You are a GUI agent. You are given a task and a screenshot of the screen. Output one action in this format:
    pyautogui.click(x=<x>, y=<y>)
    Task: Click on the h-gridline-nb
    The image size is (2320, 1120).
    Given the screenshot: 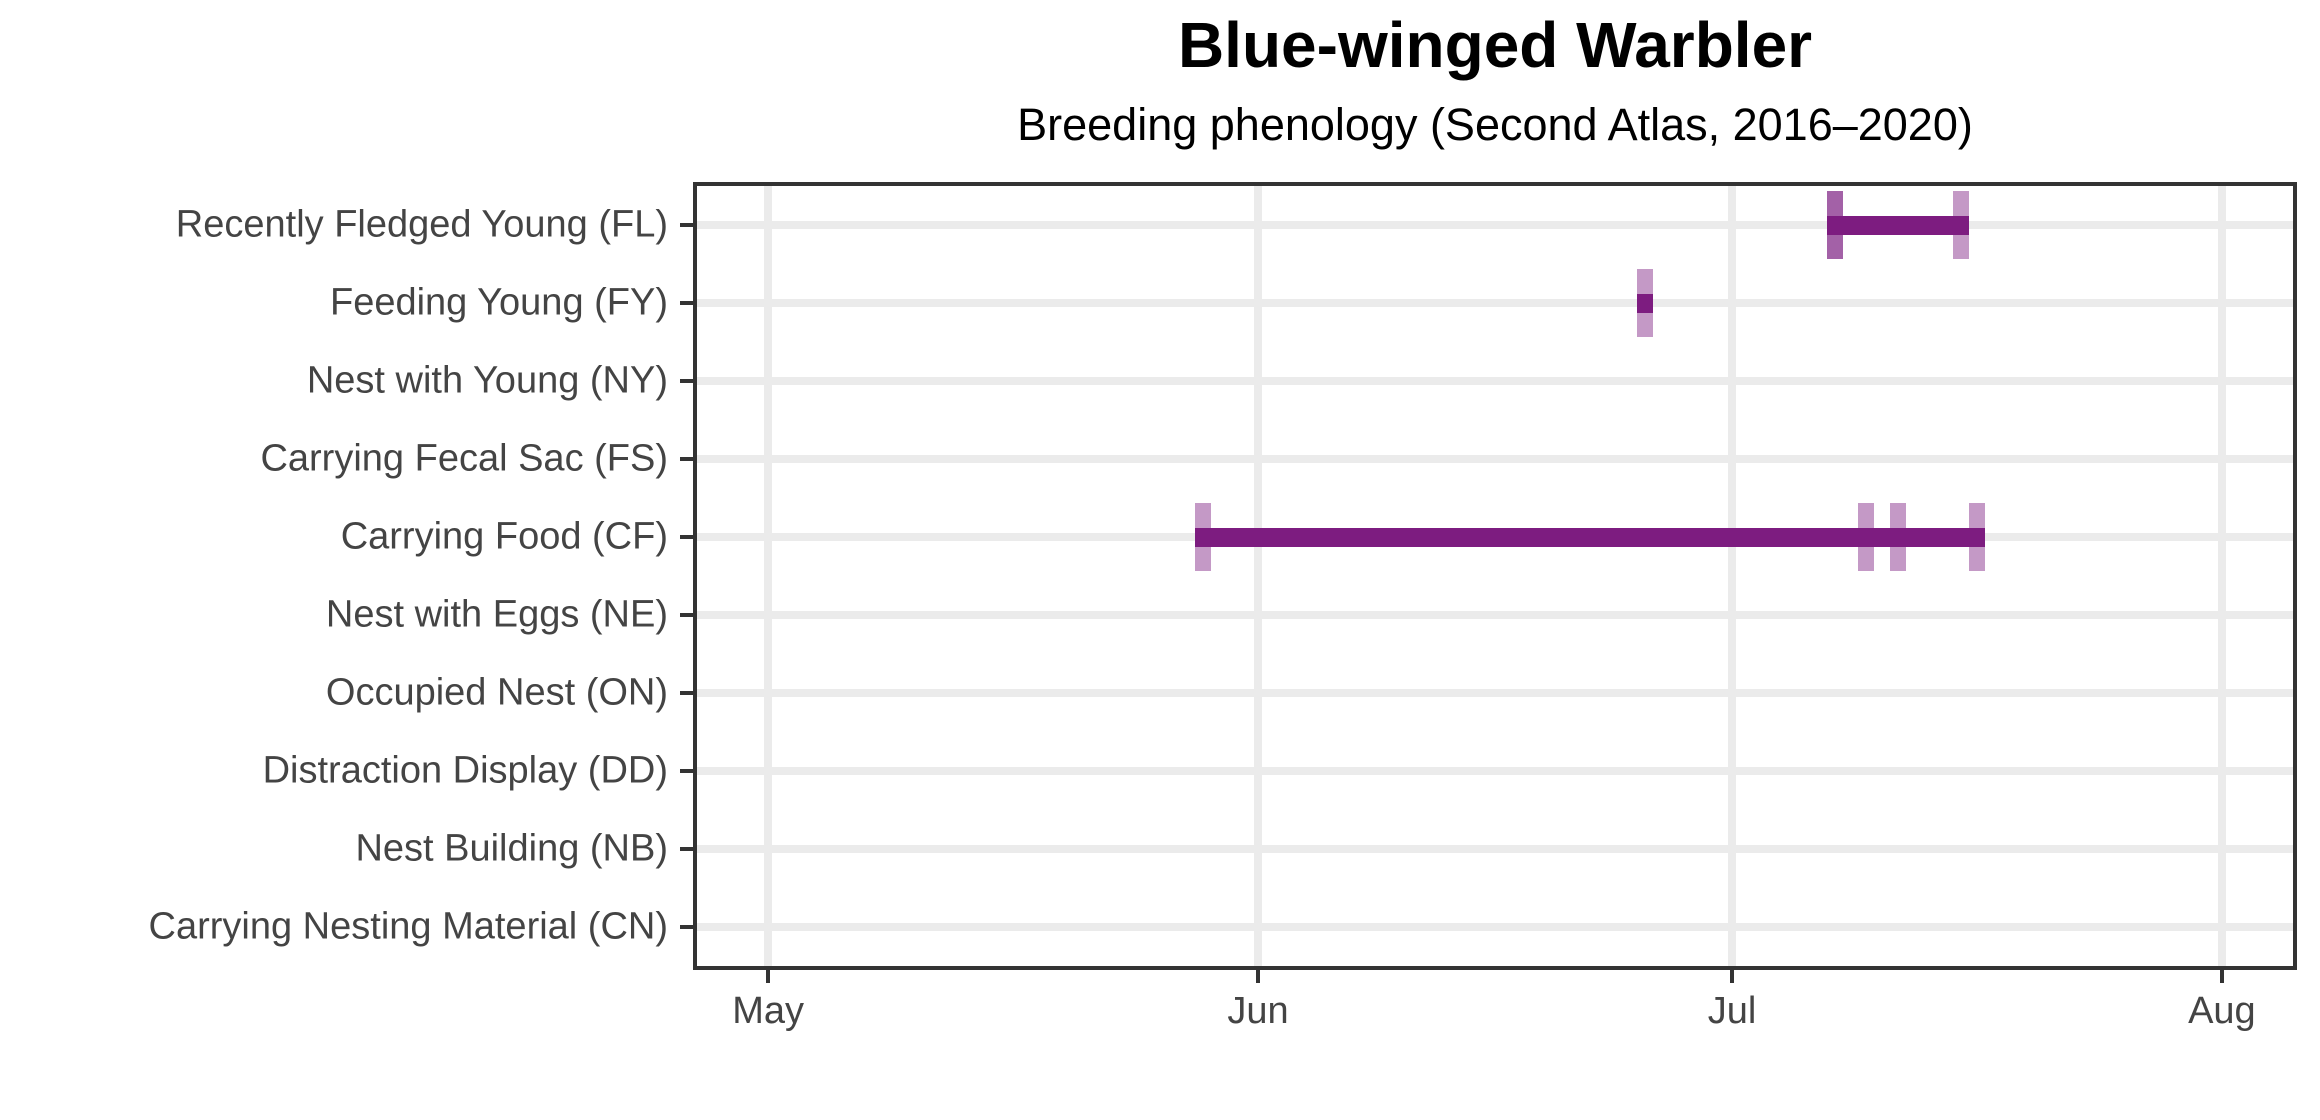 What is the action you would take?
    pyautogui.click(x=1495, y=849)
    